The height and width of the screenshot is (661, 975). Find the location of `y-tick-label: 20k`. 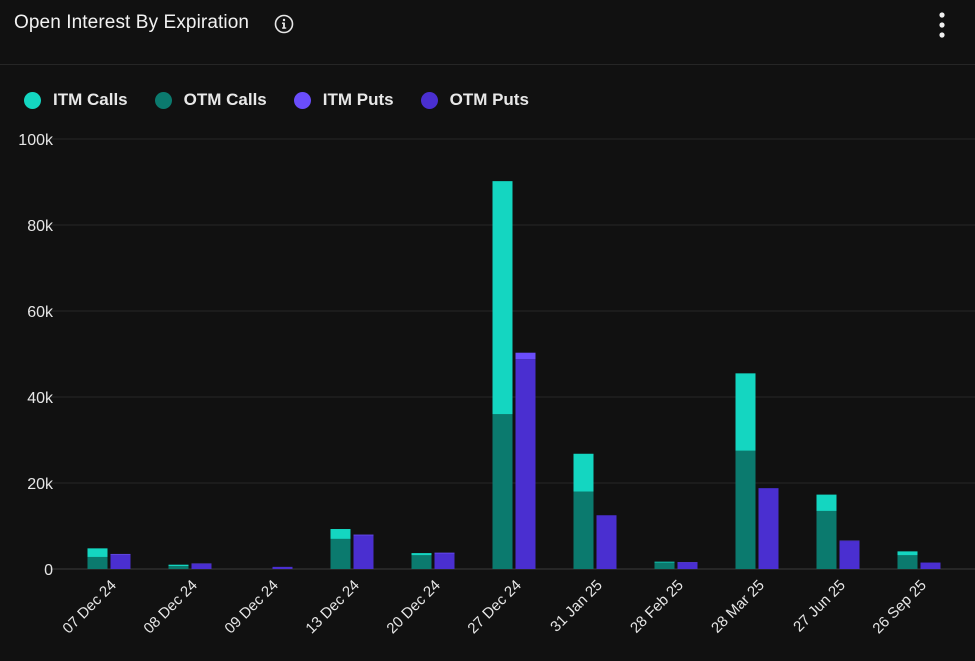

y-tick-label: 20k is located at coordinates (40, 484).